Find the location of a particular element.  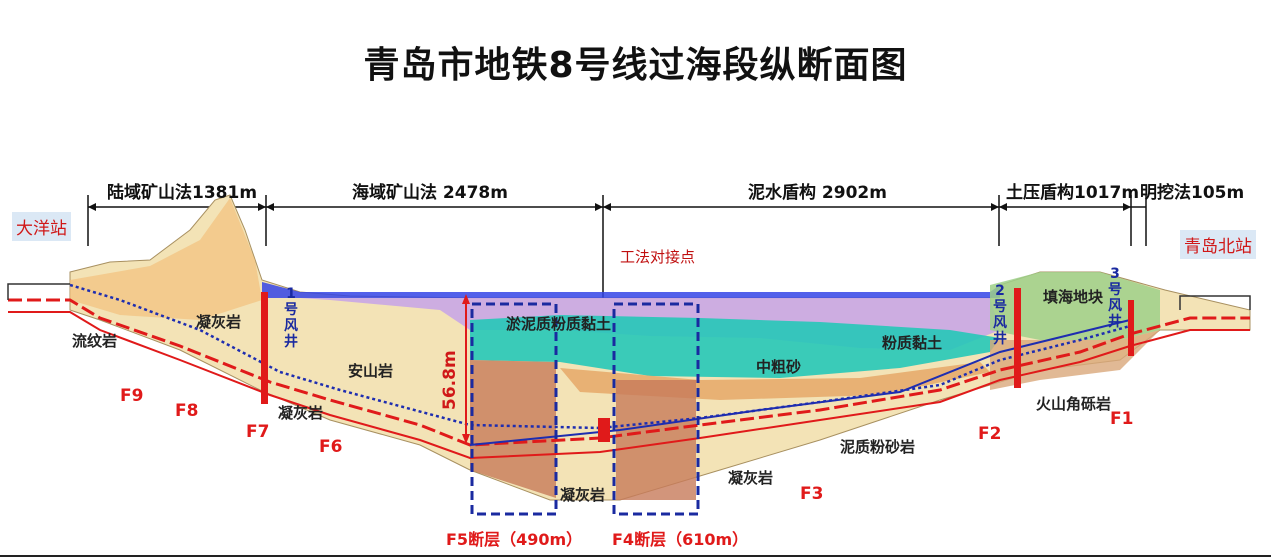

station-right: 青岛北站 is located at coordinates (1218, 244).